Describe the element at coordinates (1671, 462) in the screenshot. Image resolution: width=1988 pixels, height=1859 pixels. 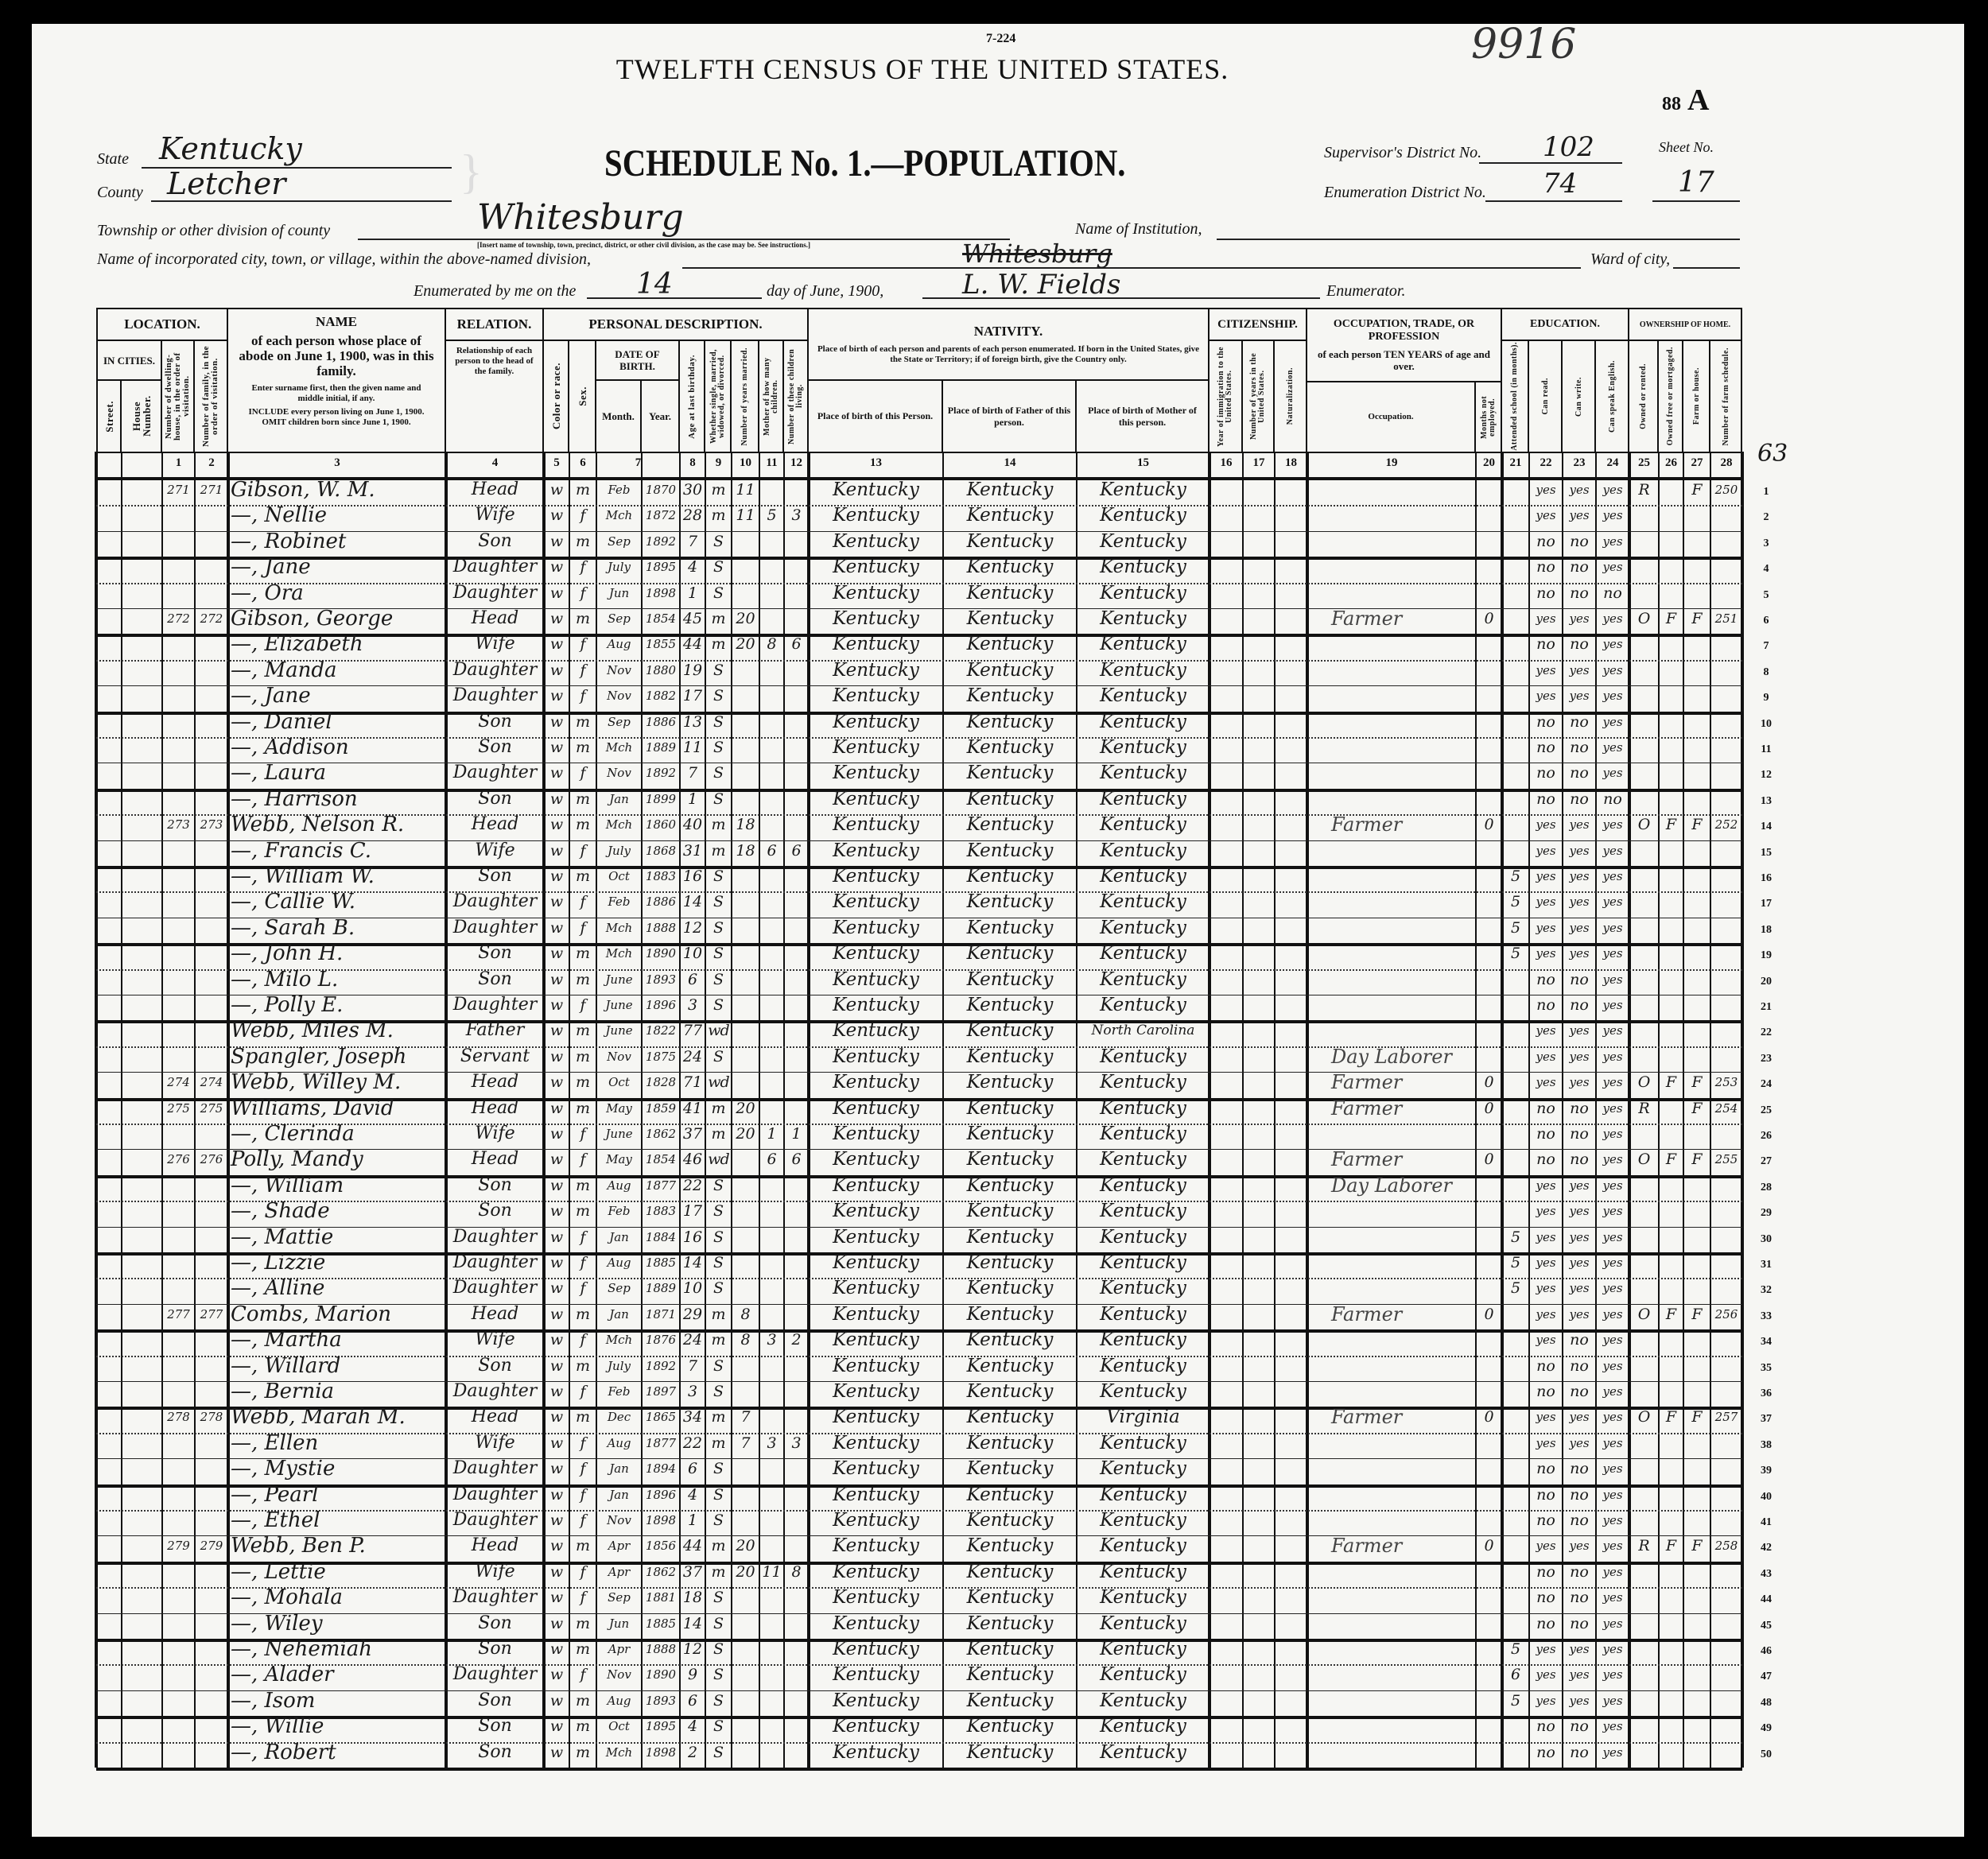
I see `column-number: 26` at that location.